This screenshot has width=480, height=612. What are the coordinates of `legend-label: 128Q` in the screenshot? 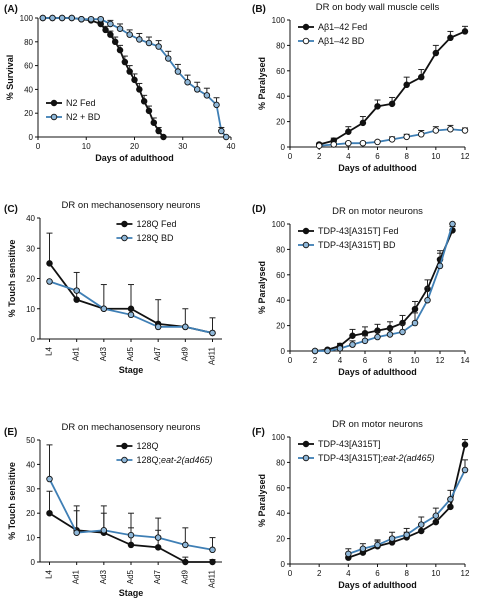 It's located at (147, 446).